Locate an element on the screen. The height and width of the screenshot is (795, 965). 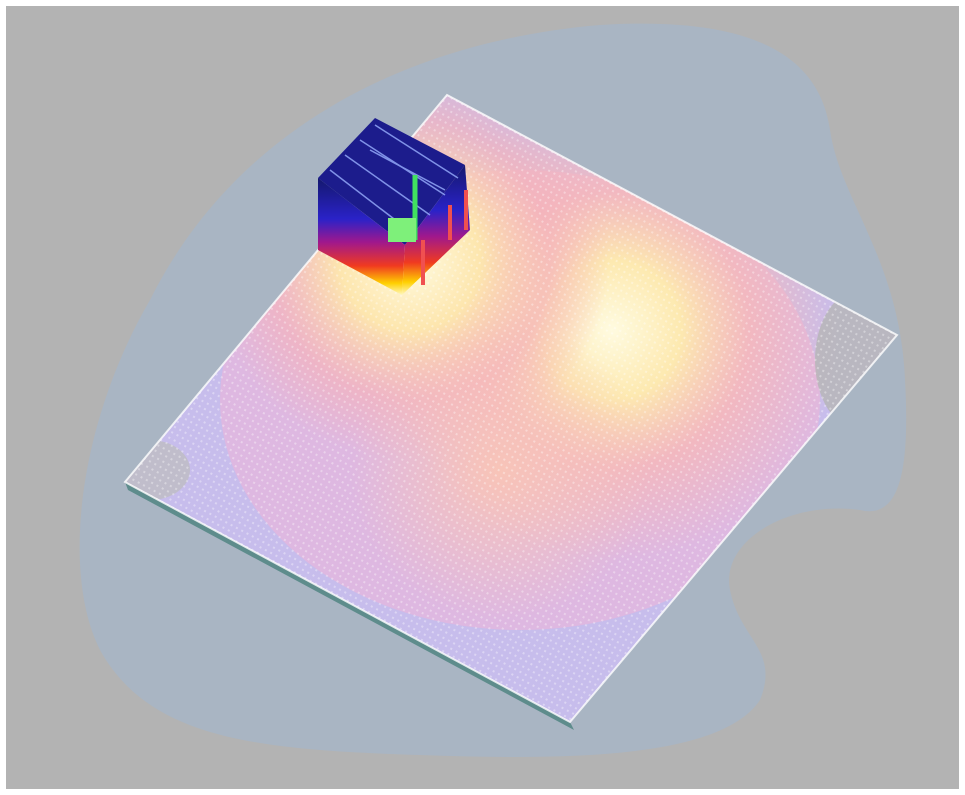
plane-edge is located at coordinates (349, 606).